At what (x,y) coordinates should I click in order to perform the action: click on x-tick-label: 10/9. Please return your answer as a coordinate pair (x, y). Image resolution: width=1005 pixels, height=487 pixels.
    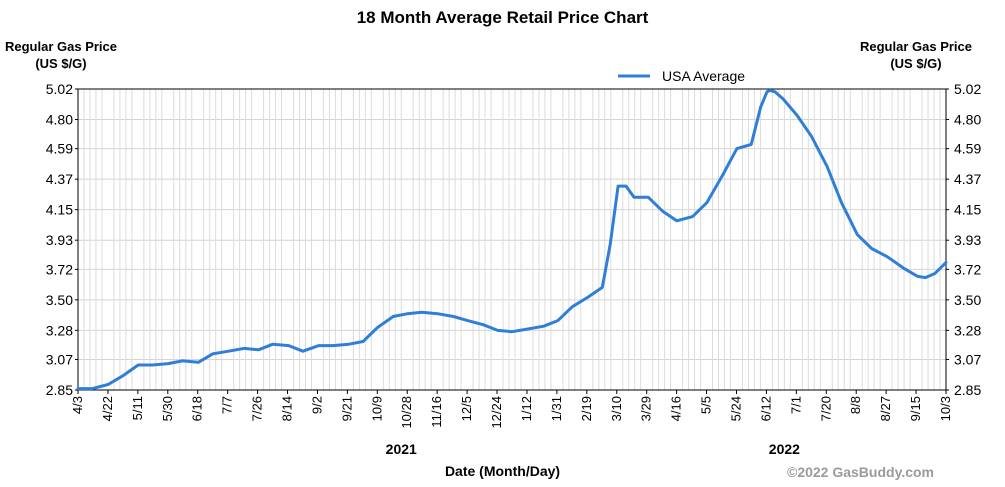
    Looking at the image, I should click on (376, 408).